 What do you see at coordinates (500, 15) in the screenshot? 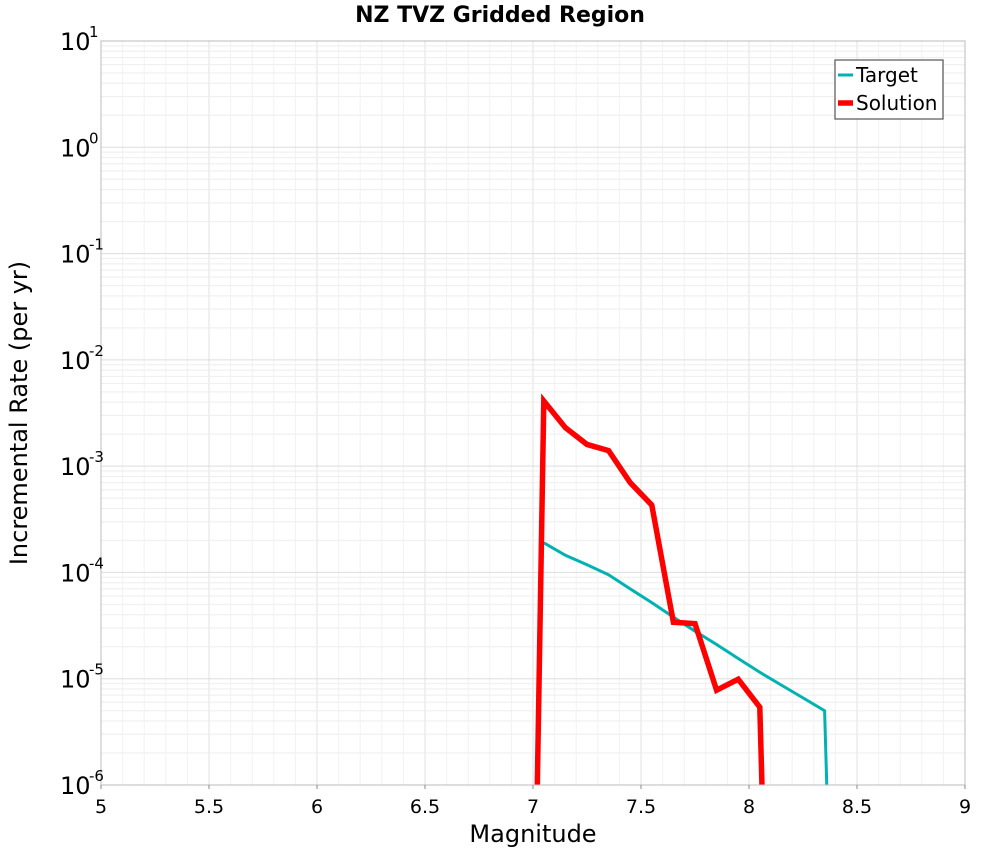
I see `chart-title: NZ TVZ Gridded Region` at bounding box center [500, 15].